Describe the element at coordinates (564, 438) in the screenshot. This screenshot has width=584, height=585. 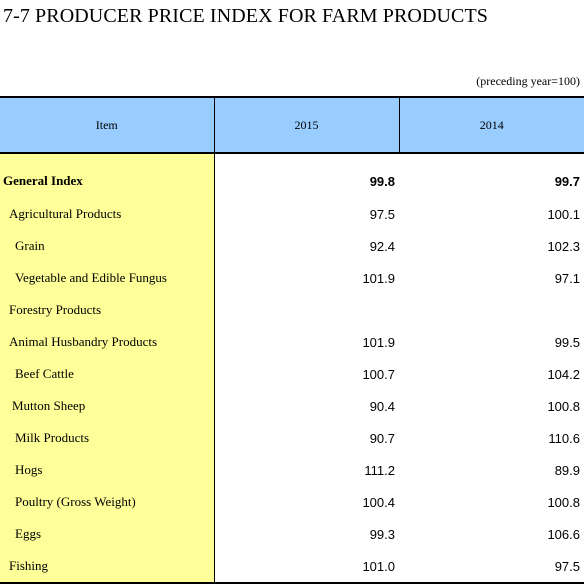
I see `cell-2014: 110.6` at that location.